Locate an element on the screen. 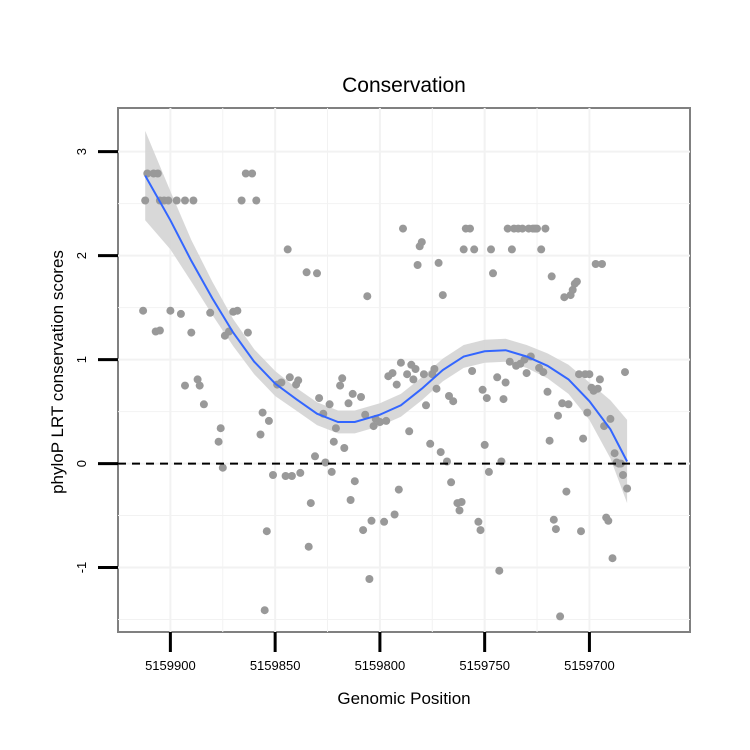 The width and height of the screenshot is (750, 750). chart-title: Conservation is located at coordinates (404, 85).